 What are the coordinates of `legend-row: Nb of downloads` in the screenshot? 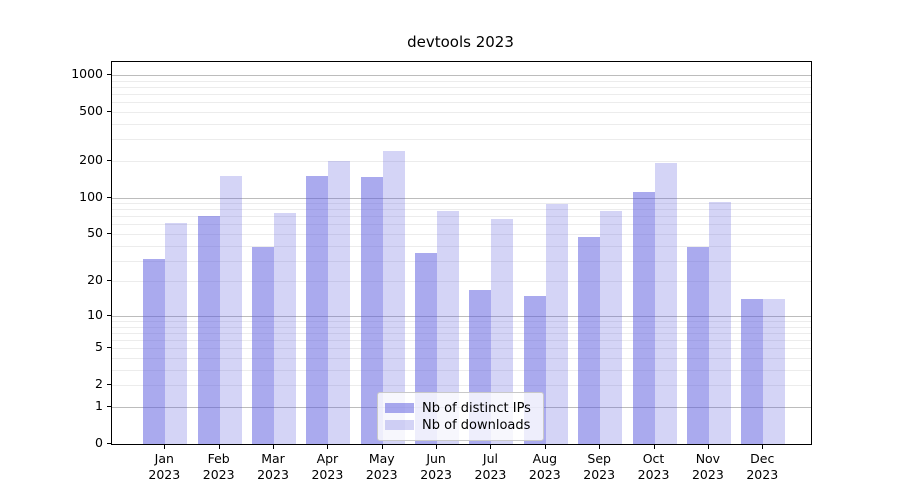 It's located at (458, 425).